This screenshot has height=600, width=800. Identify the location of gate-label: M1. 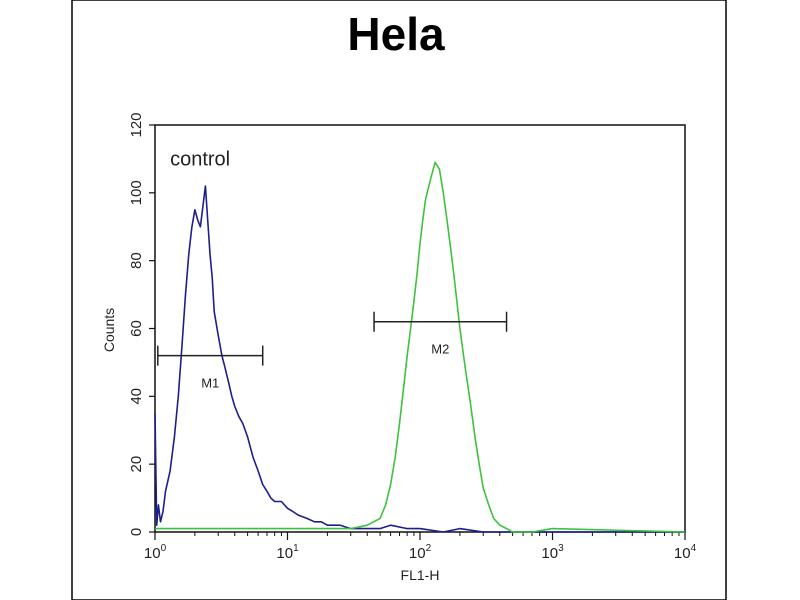
(210, 383).